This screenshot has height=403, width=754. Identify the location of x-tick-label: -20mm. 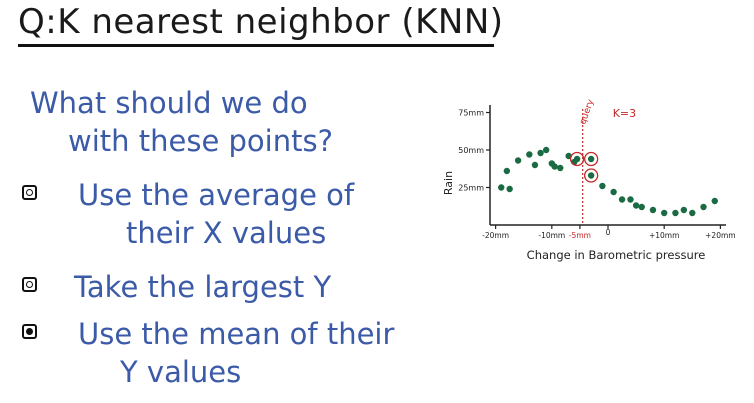
(495, 235).